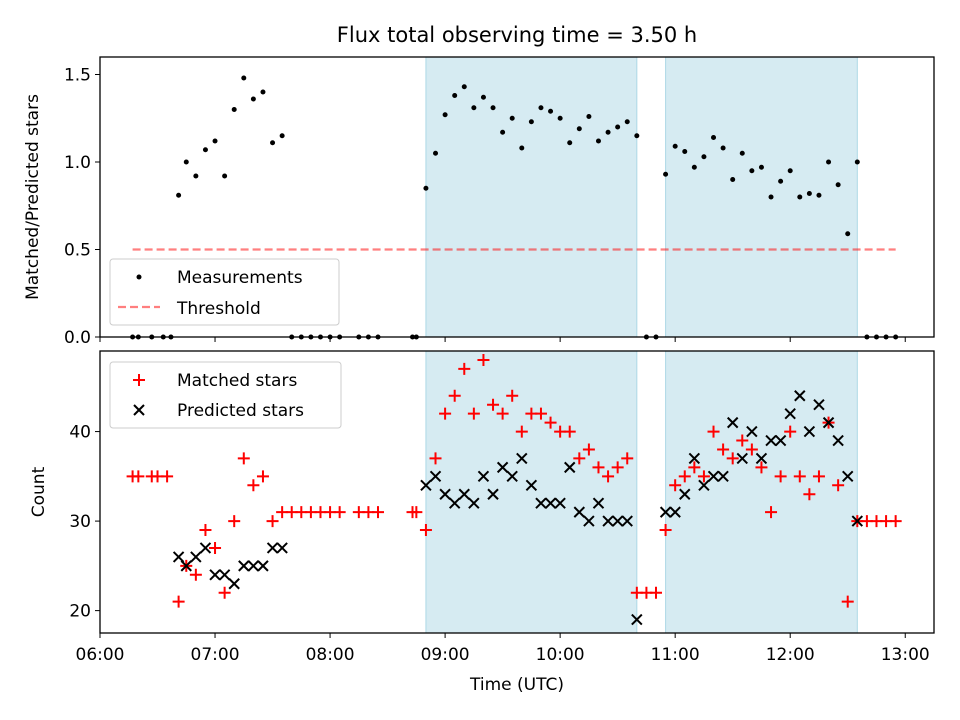 This screenshot has width=960, height=720. Describe the element at coordinates (139, 410) in the screenshot. I see `legend-x-icon` at that location.